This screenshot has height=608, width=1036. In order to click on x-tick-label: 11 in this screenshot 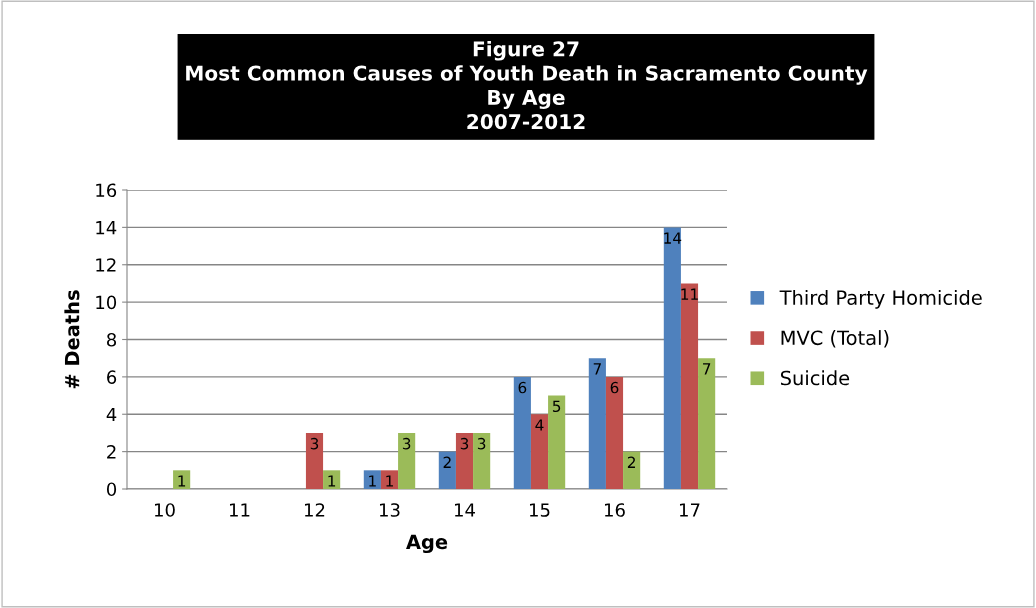, I will do `click(240, 510)`.